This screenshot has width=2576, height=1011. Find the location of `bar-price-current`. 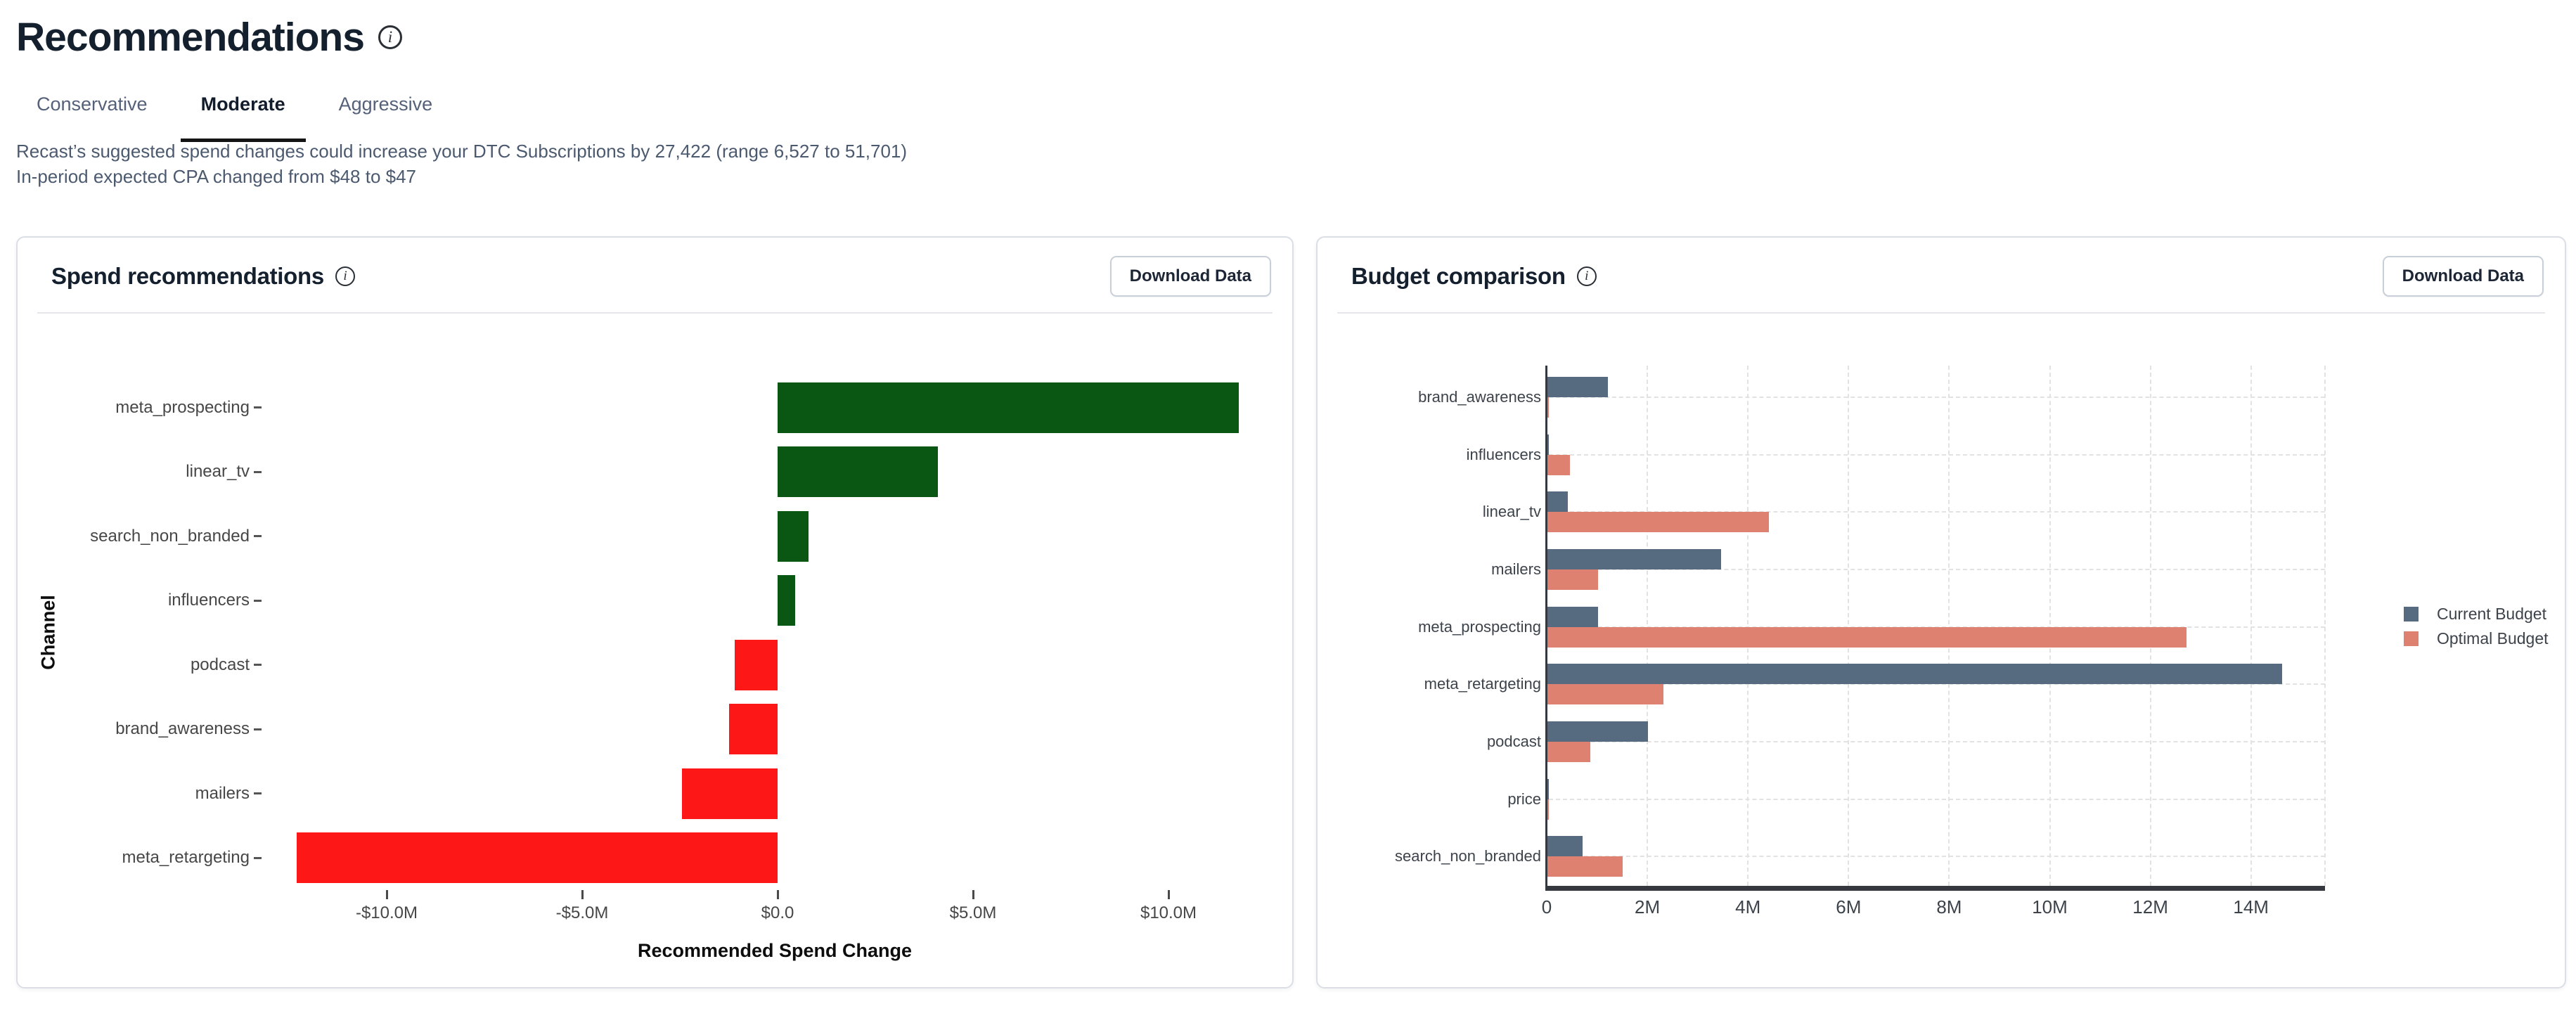

bar-price-current is located at coordinates (1548, 788).